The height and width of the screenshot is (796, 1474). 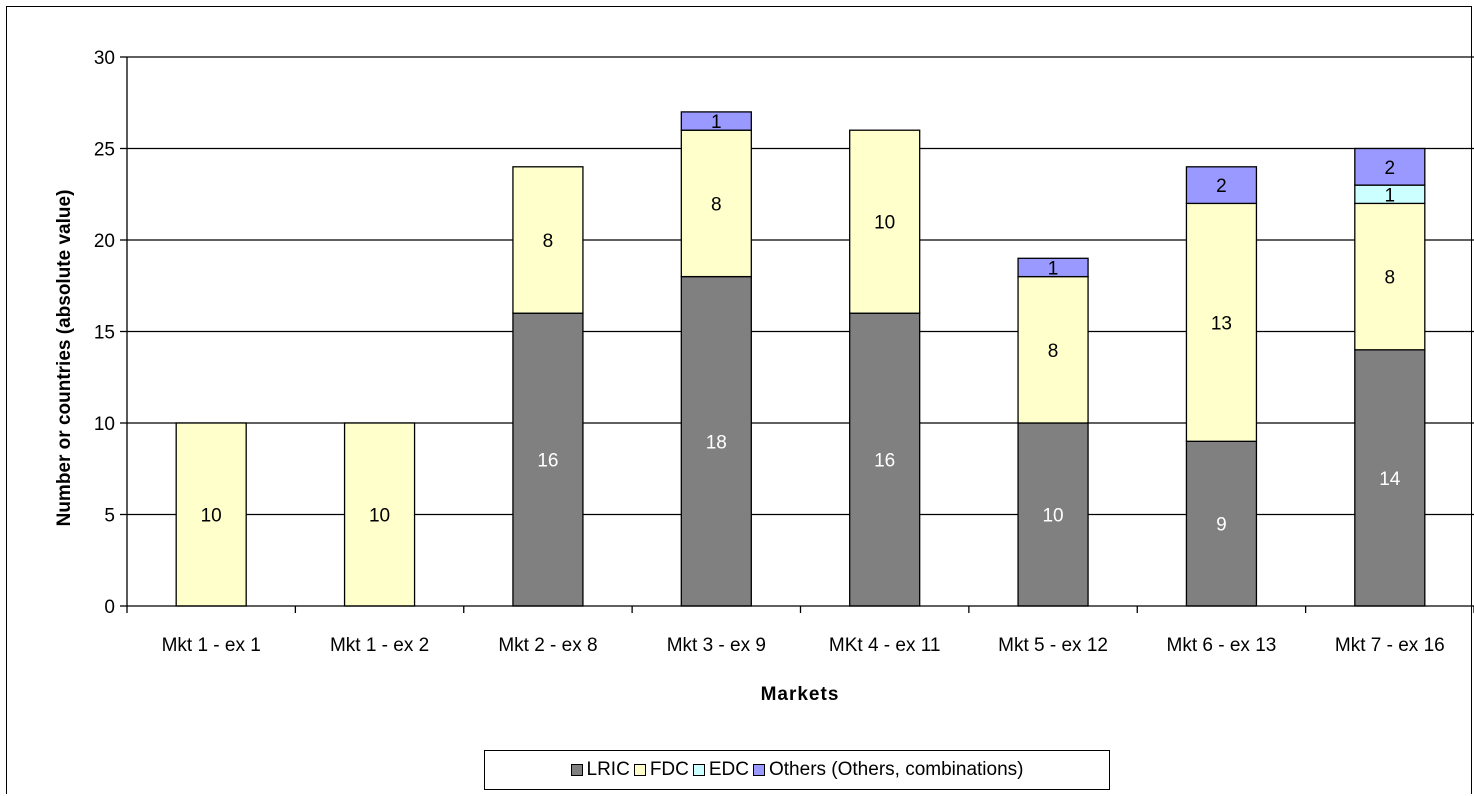 I want to click on y-tick-label: 30, so click(x=104, y=58).